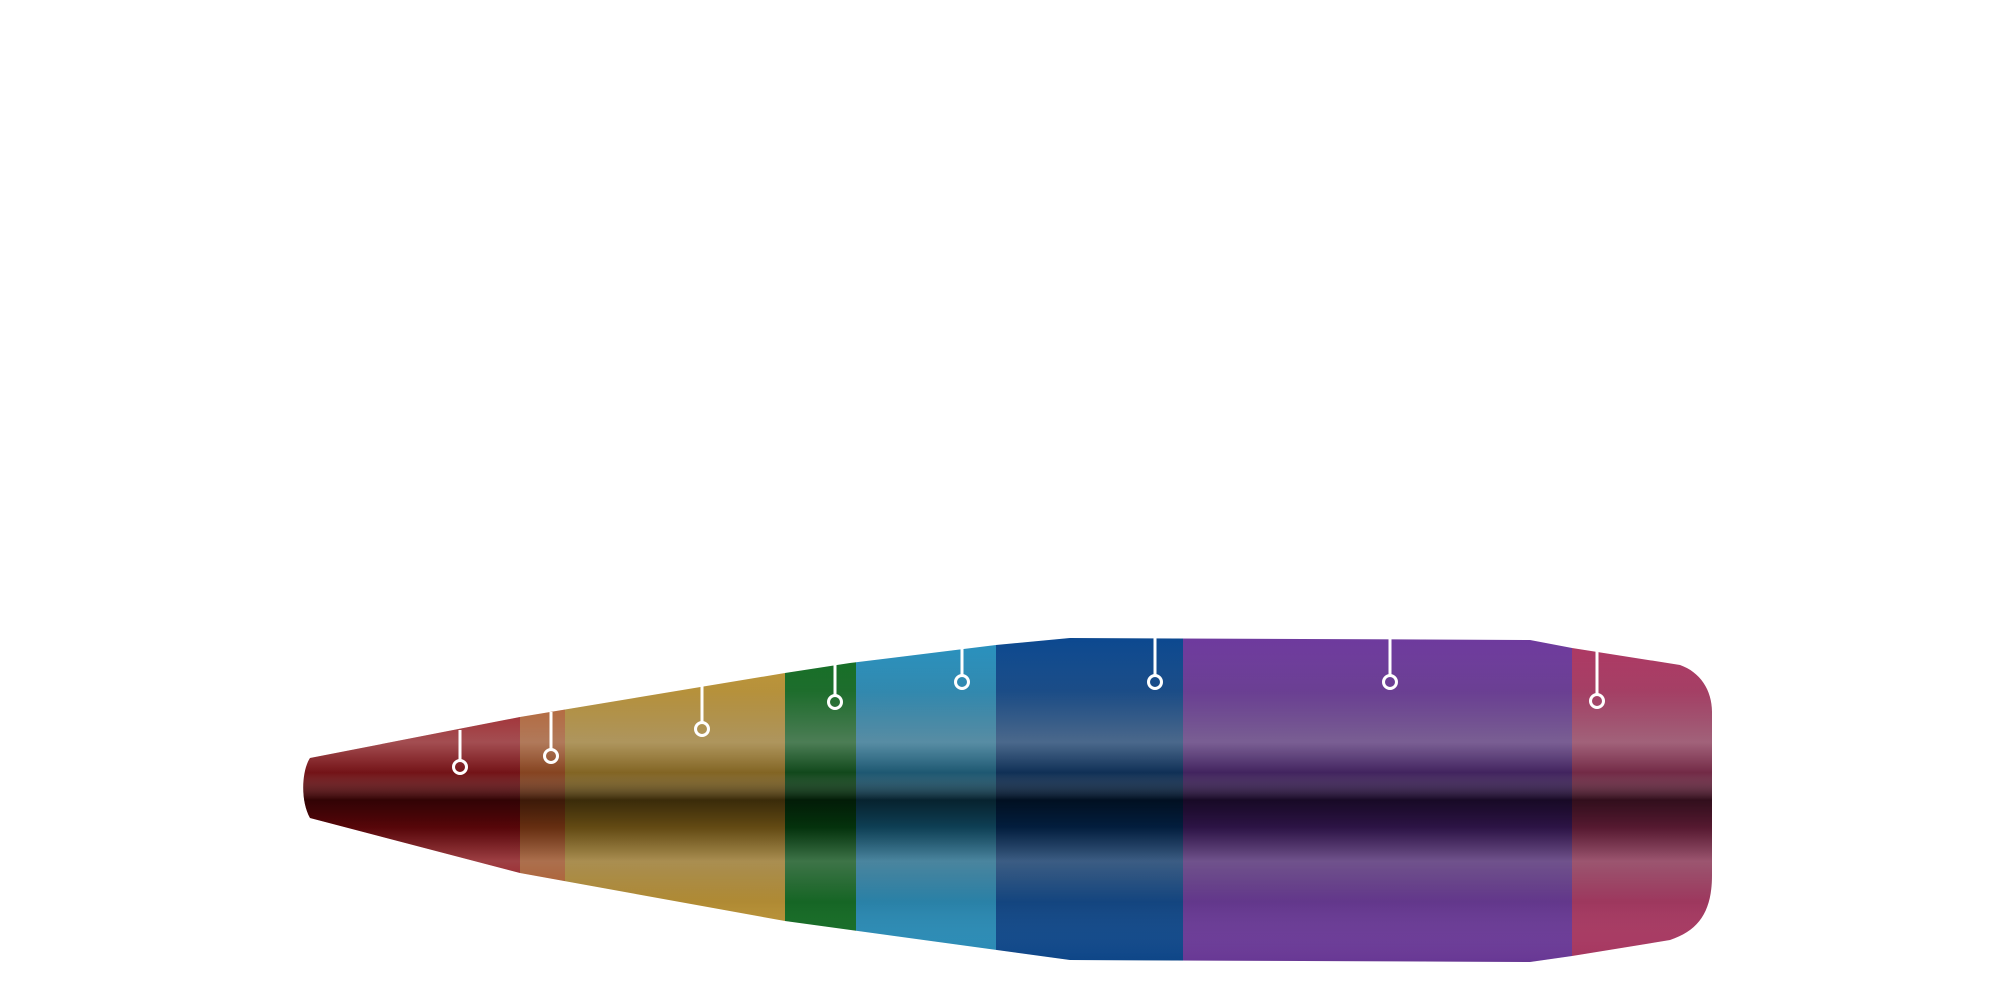  What do you see at coordinates (1155, 663) in the screenshot?
I see `marker-shoulder` at bounding box center [1155, 663].